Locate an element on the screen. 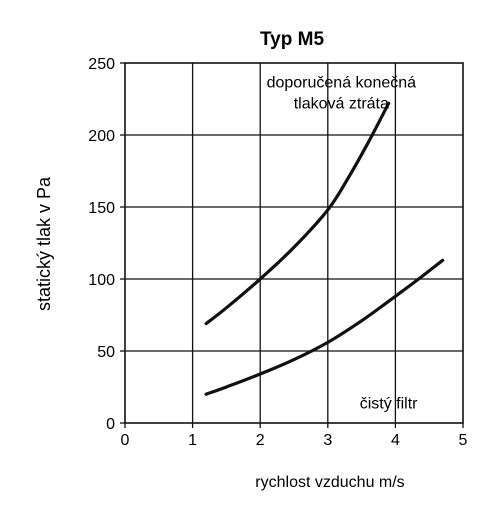 The image size is (499, 526). annotation-0-line-1: tlaková ztráta is located at coordinates (341, 103).